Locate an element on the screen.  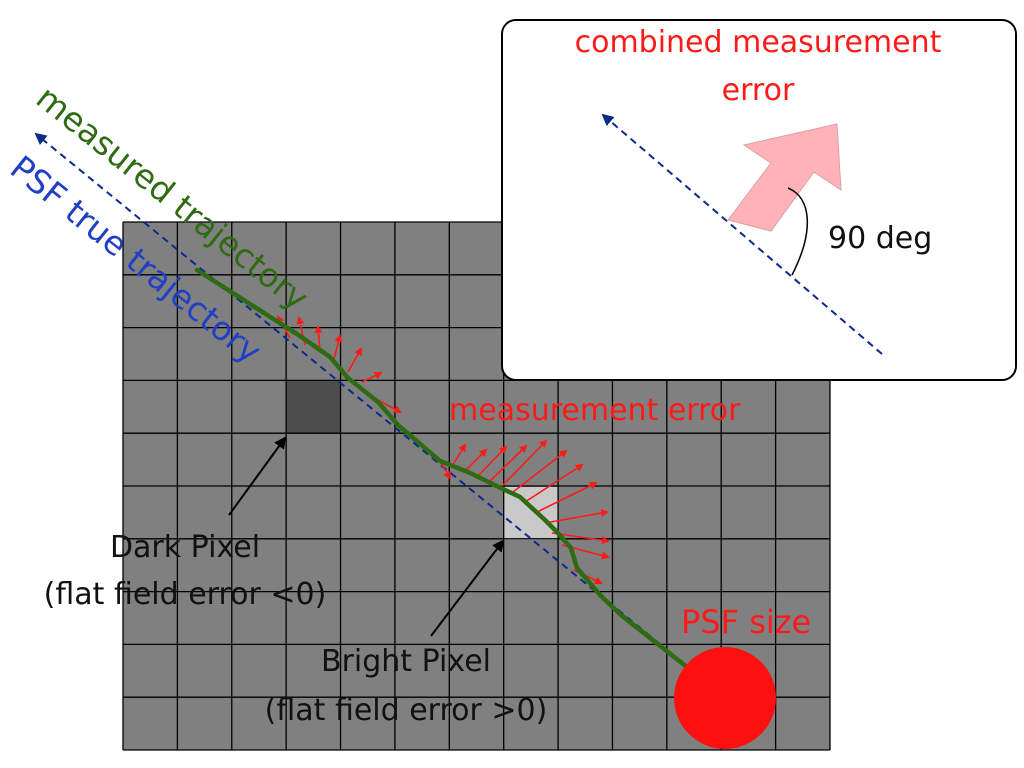
inset-title-line2: error is located at coordinates (758, 90).